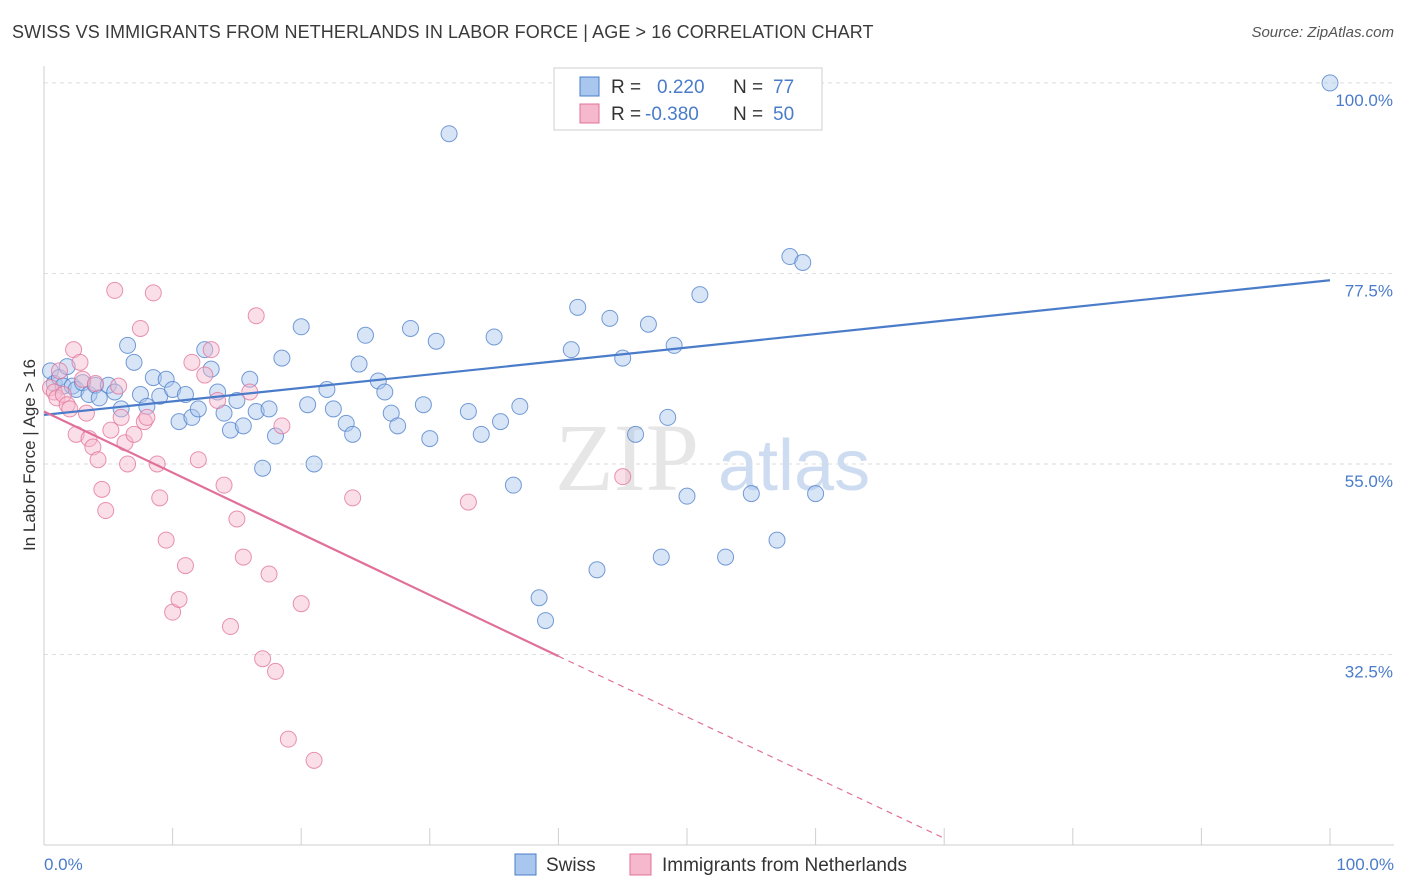 The image size is (1406, 892). What do you see at coordinates (589, 86) in the screenshot?
I see `stats-legend-swatch-blue` at bounding box center [589, 86].